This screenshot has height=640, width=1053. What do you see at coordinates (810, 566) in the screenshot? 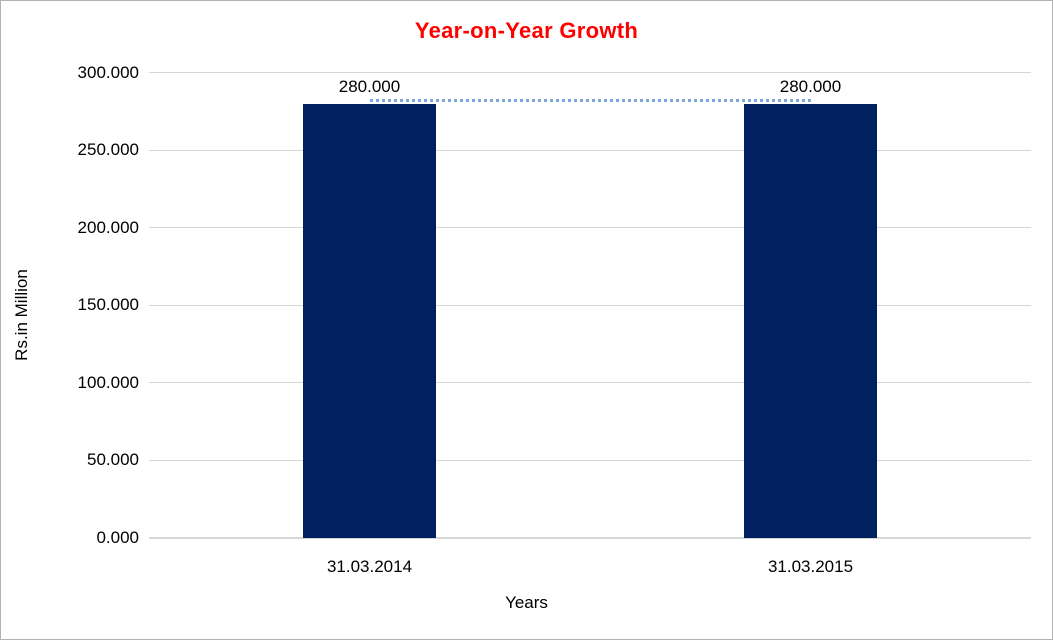
I see `x-category-label: 31.03.2015` at bounding box center [810, 566].